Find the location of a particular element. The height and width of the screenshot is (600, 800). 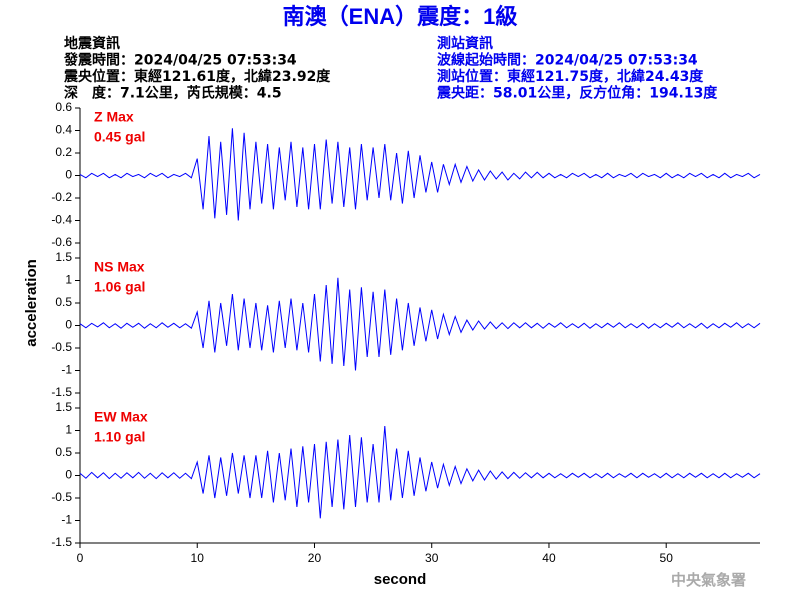

info-left: 地震資訊 is located at coordinates (92, 43).